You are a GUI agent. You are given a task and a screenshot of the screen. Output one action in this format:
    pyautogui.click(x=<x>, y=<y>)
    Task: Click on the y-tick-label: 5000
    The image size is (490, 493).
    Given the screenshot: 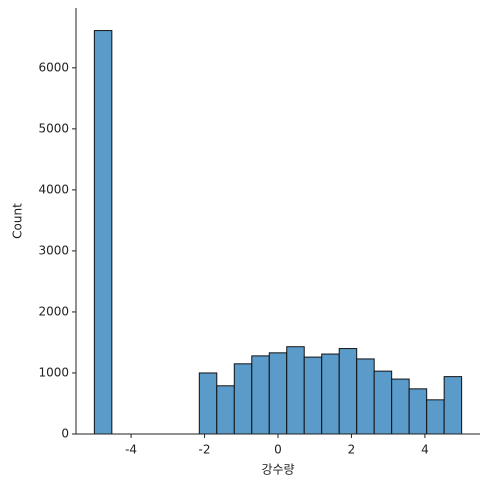 What is the action you would take?
    pyautogui.click(x=53, y=128)
    